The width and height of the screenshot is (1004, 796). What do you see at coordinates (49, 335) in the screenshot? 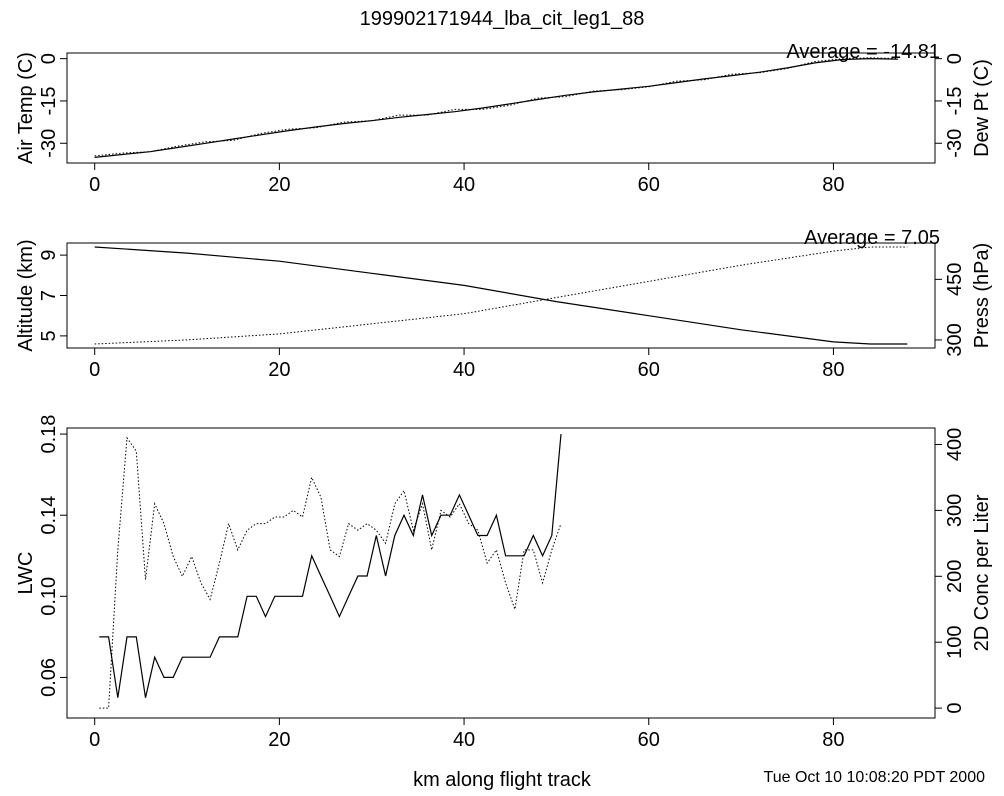
I see `y-left-tick-label: 5` at bounding box center [49, 335].